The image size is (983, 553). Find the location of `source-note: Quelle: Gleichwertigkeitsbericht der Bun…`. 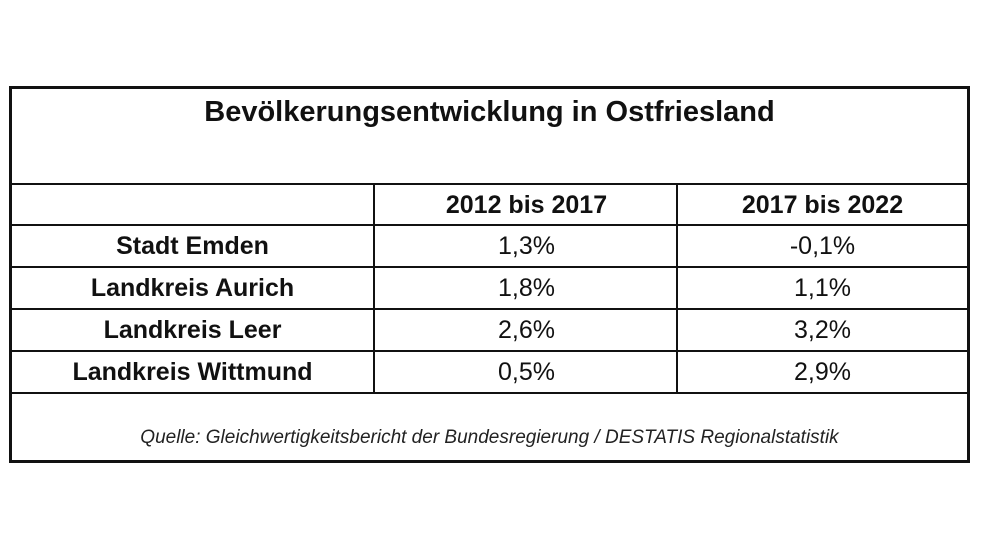

source-note: Quelle: Gleichwertigkeitsbericht der Bun… is located at coordinates (489, 437).